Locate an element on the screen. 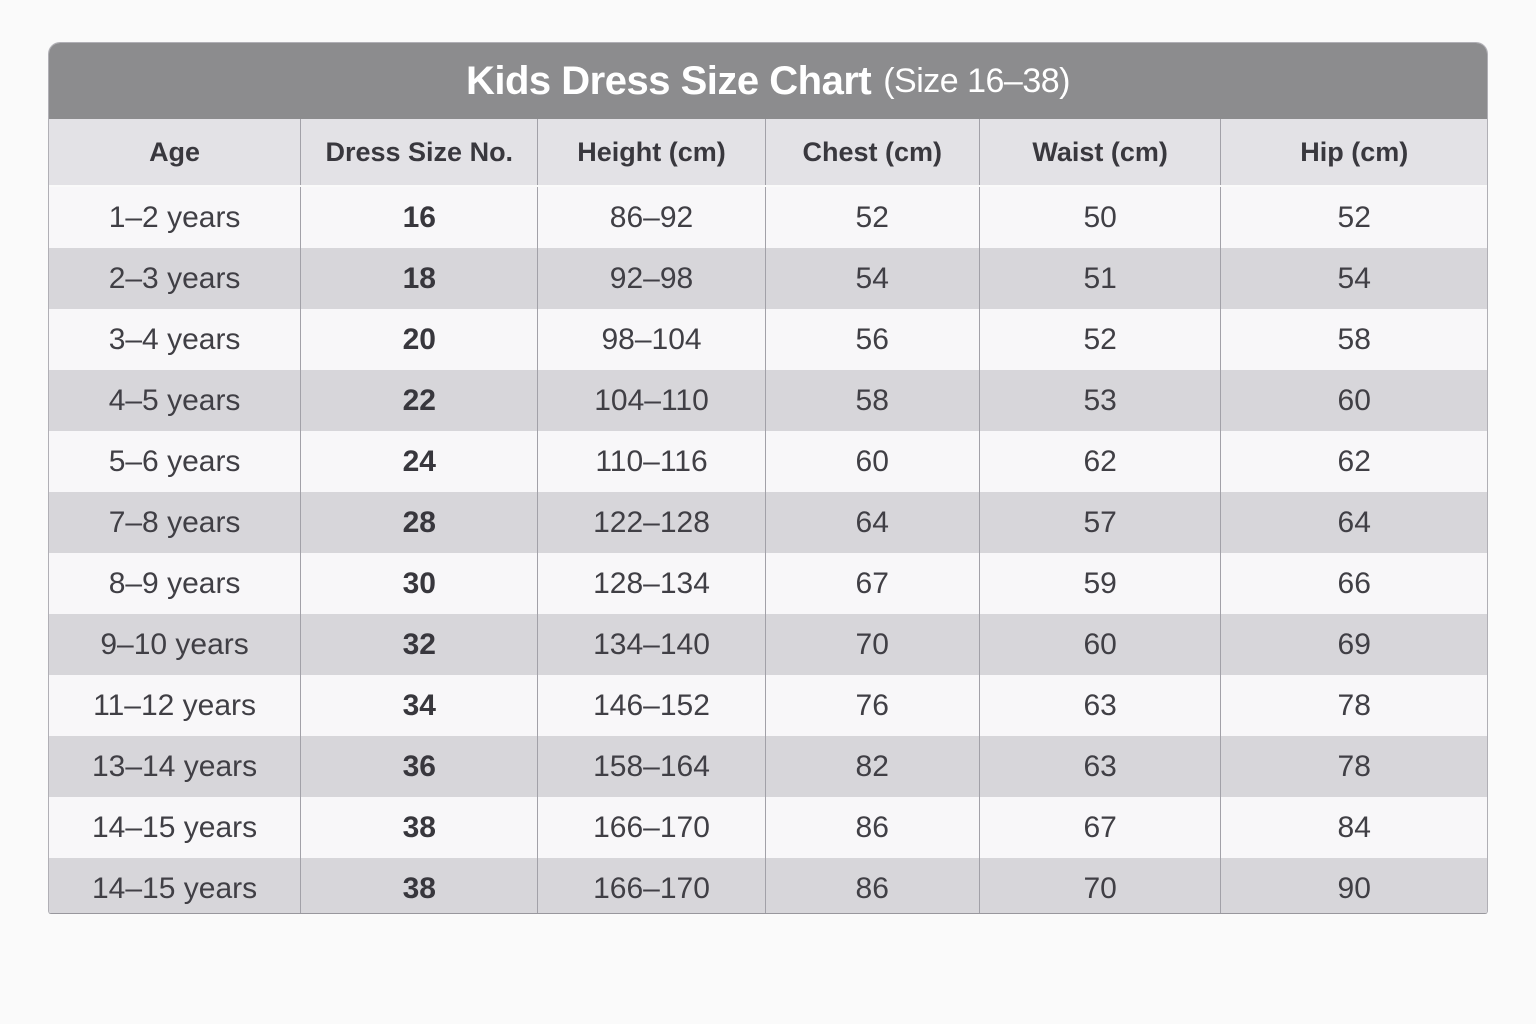  column-header-chest: Chest (cm) is located at coordinates (872, 153).